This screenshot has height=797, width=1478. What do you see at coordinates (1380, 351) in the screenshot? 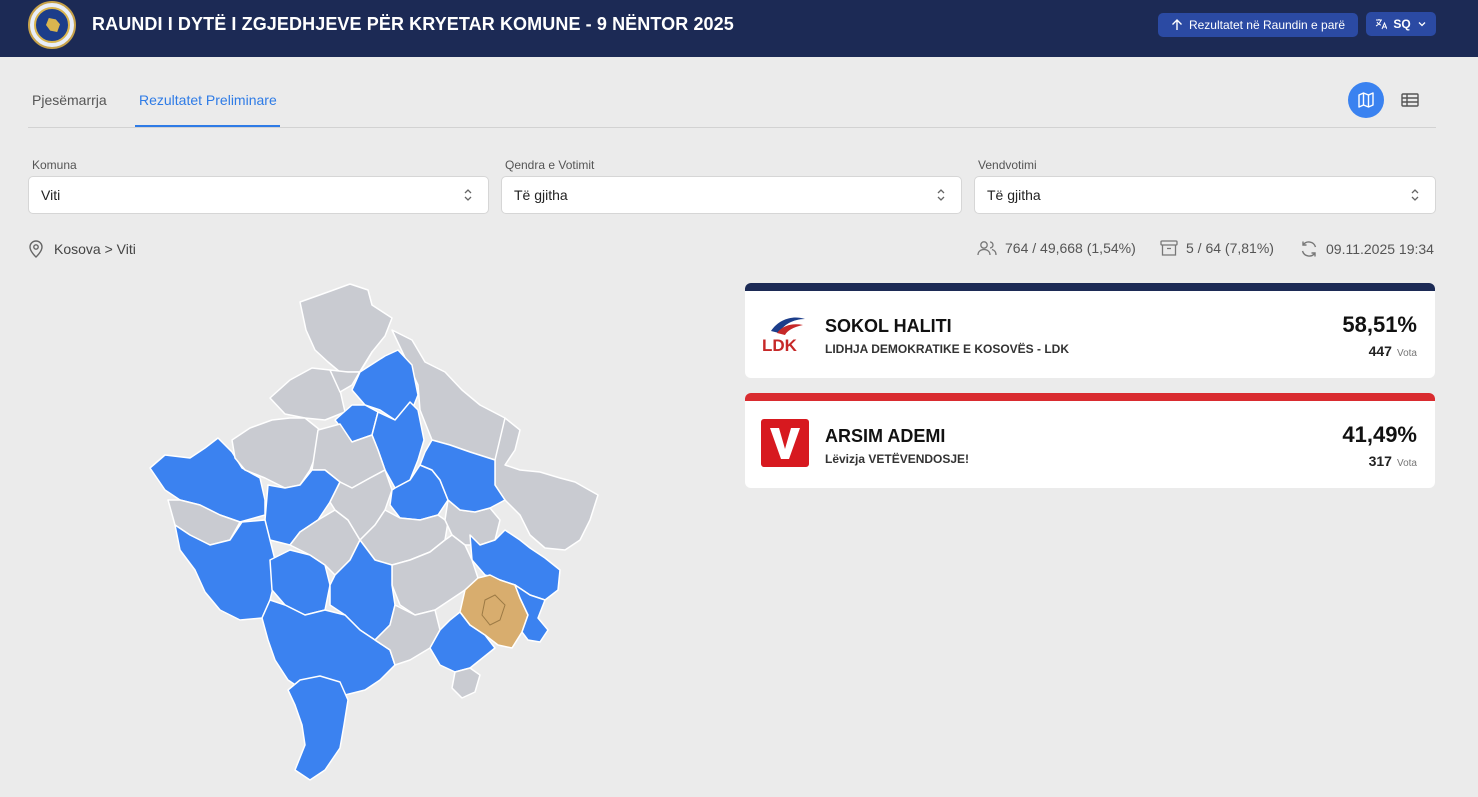
I see `candidate-votes-count: 447` at bounding box center [1380, 351].